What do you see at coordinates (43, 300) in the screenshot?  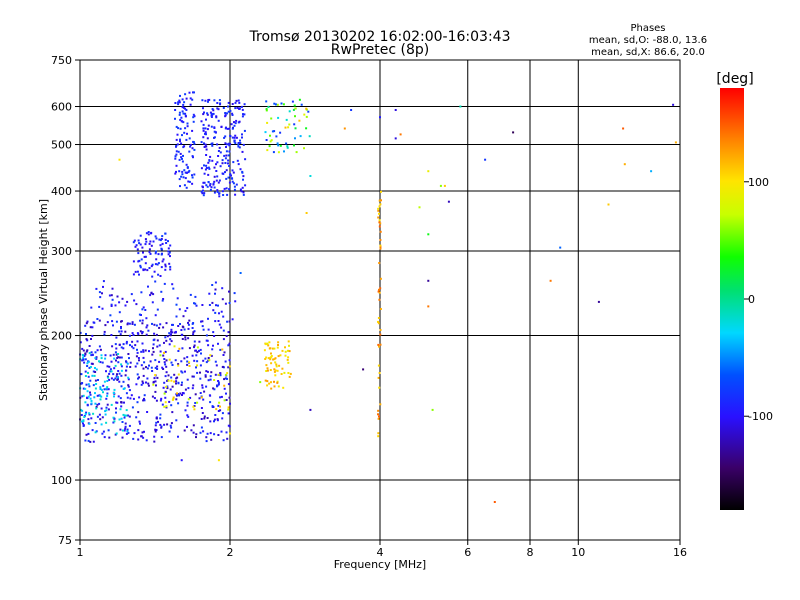 I see `y-axis-label: Stationary phase Virtual Height [km]` at bounding box center [43, 300].